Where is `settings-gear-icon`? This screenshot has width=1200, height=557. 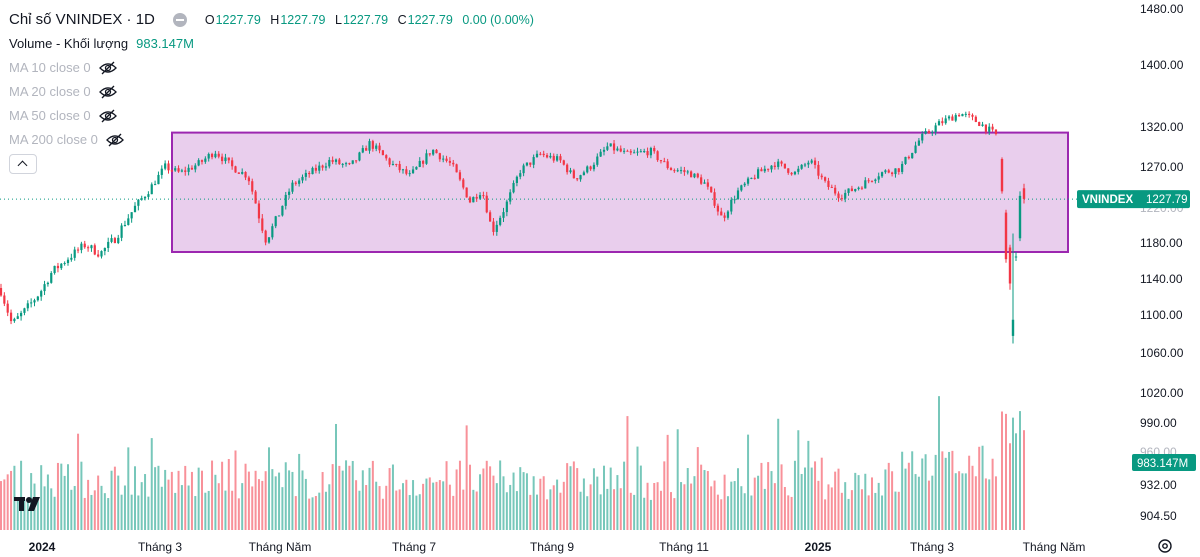
settings-gear-icon is located at coordinates (1165, 546).